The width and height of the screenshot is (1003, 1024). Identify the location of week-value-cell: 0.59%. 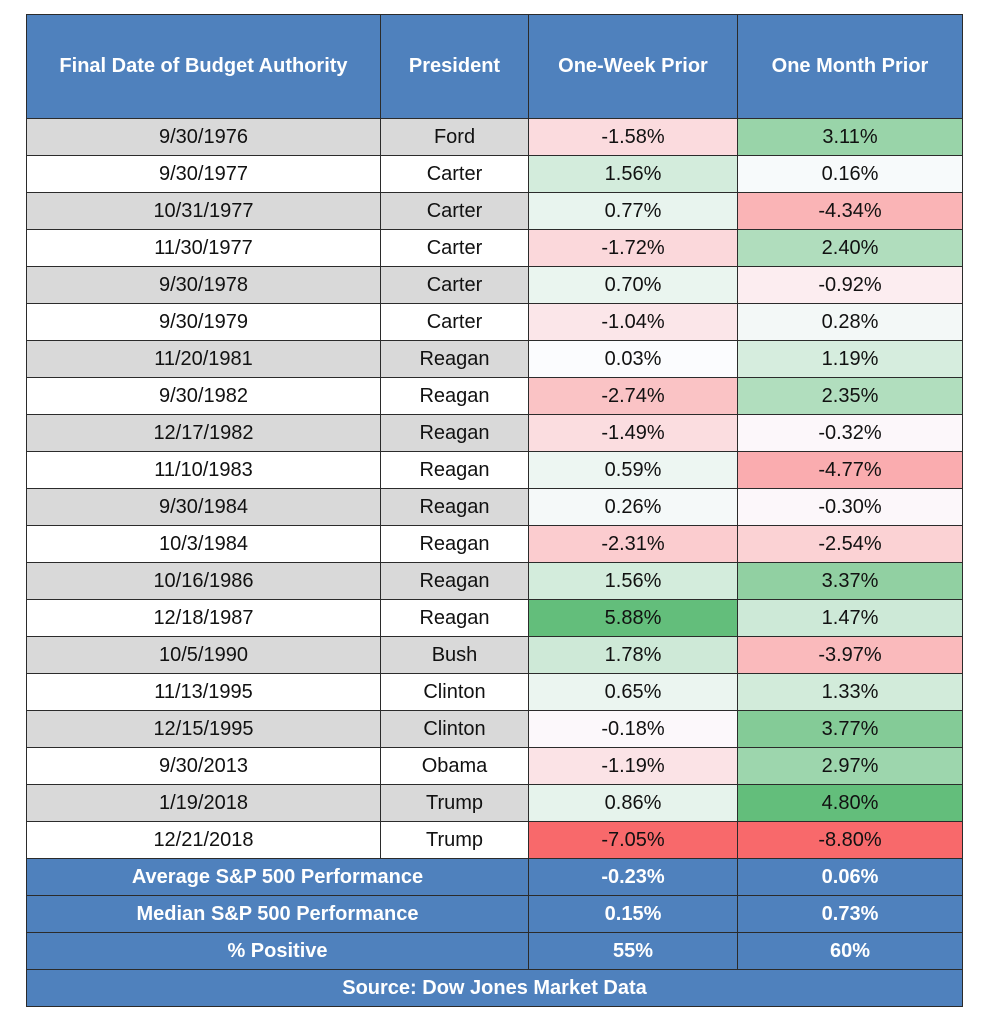
(633, 470).